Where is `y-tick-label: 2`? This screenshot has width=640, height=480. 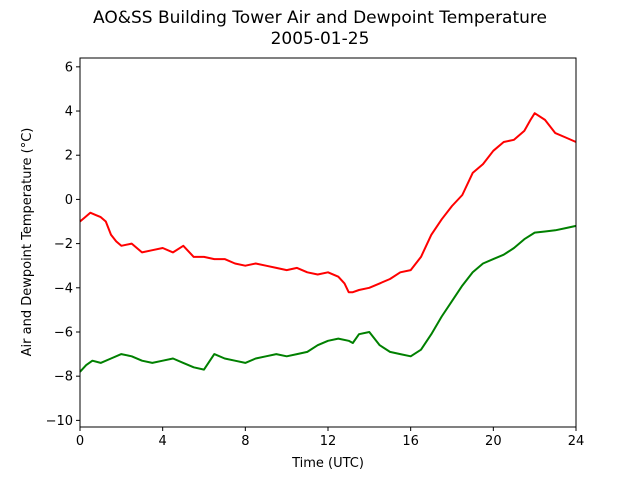
y-tick-label: 2 is located at coordinates (69, 156).